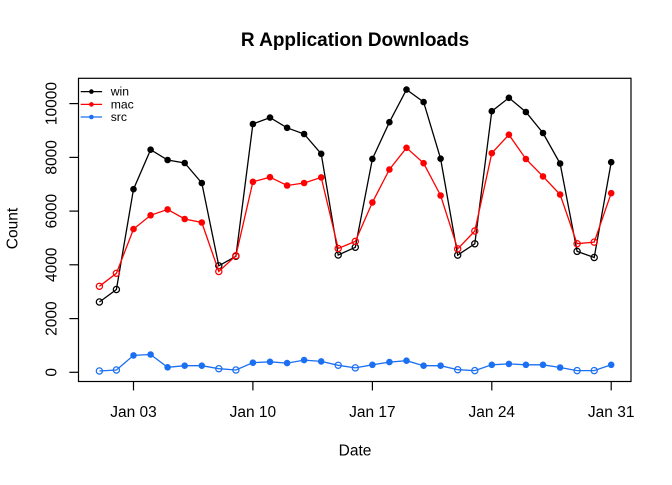 This screenshot has width=672, height=485. Describe the element at coordinates (492, 412) in the screenshot. I see `svg-text: Jan 24` at that location.